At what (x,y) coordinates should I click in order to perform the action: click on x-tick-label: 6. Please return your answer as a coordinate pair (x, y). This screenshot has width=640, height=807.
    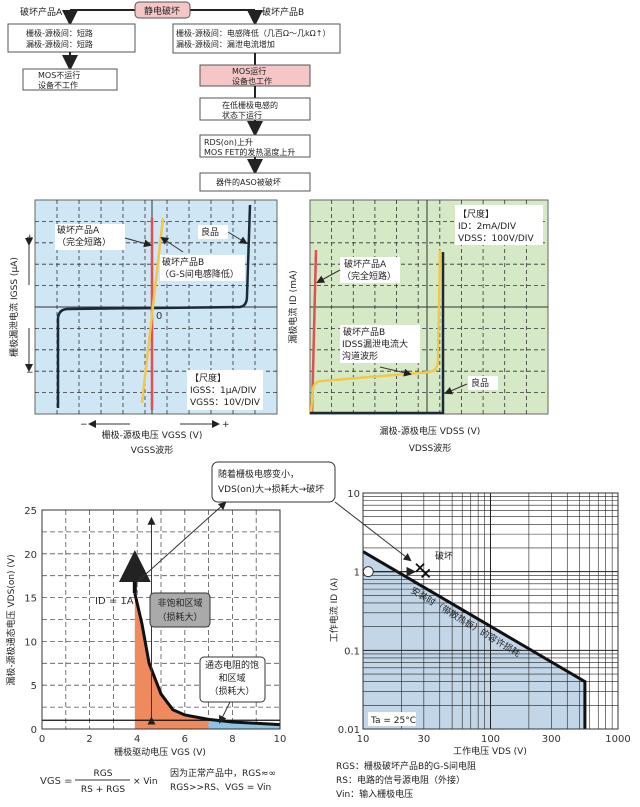
    Looking at the image, I should click on (185, 739).